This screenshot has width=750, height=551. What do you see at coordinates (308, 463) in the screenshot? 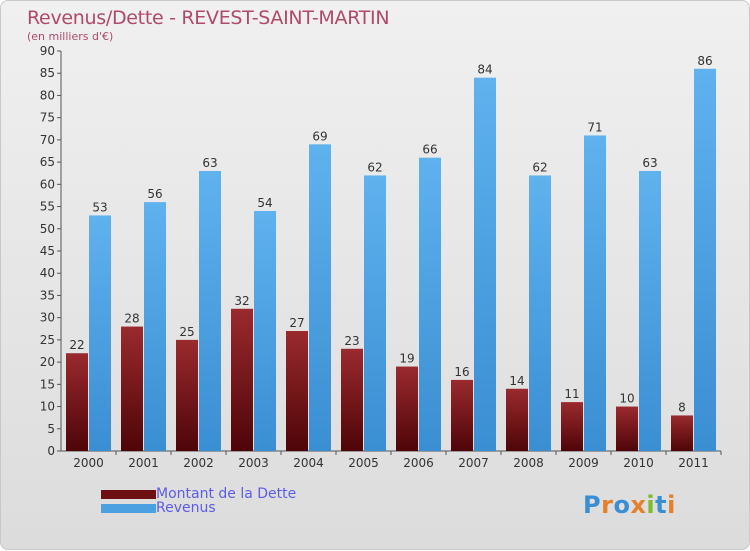
I see `x-tick-label: 2004` at bounding box center [308, 463].